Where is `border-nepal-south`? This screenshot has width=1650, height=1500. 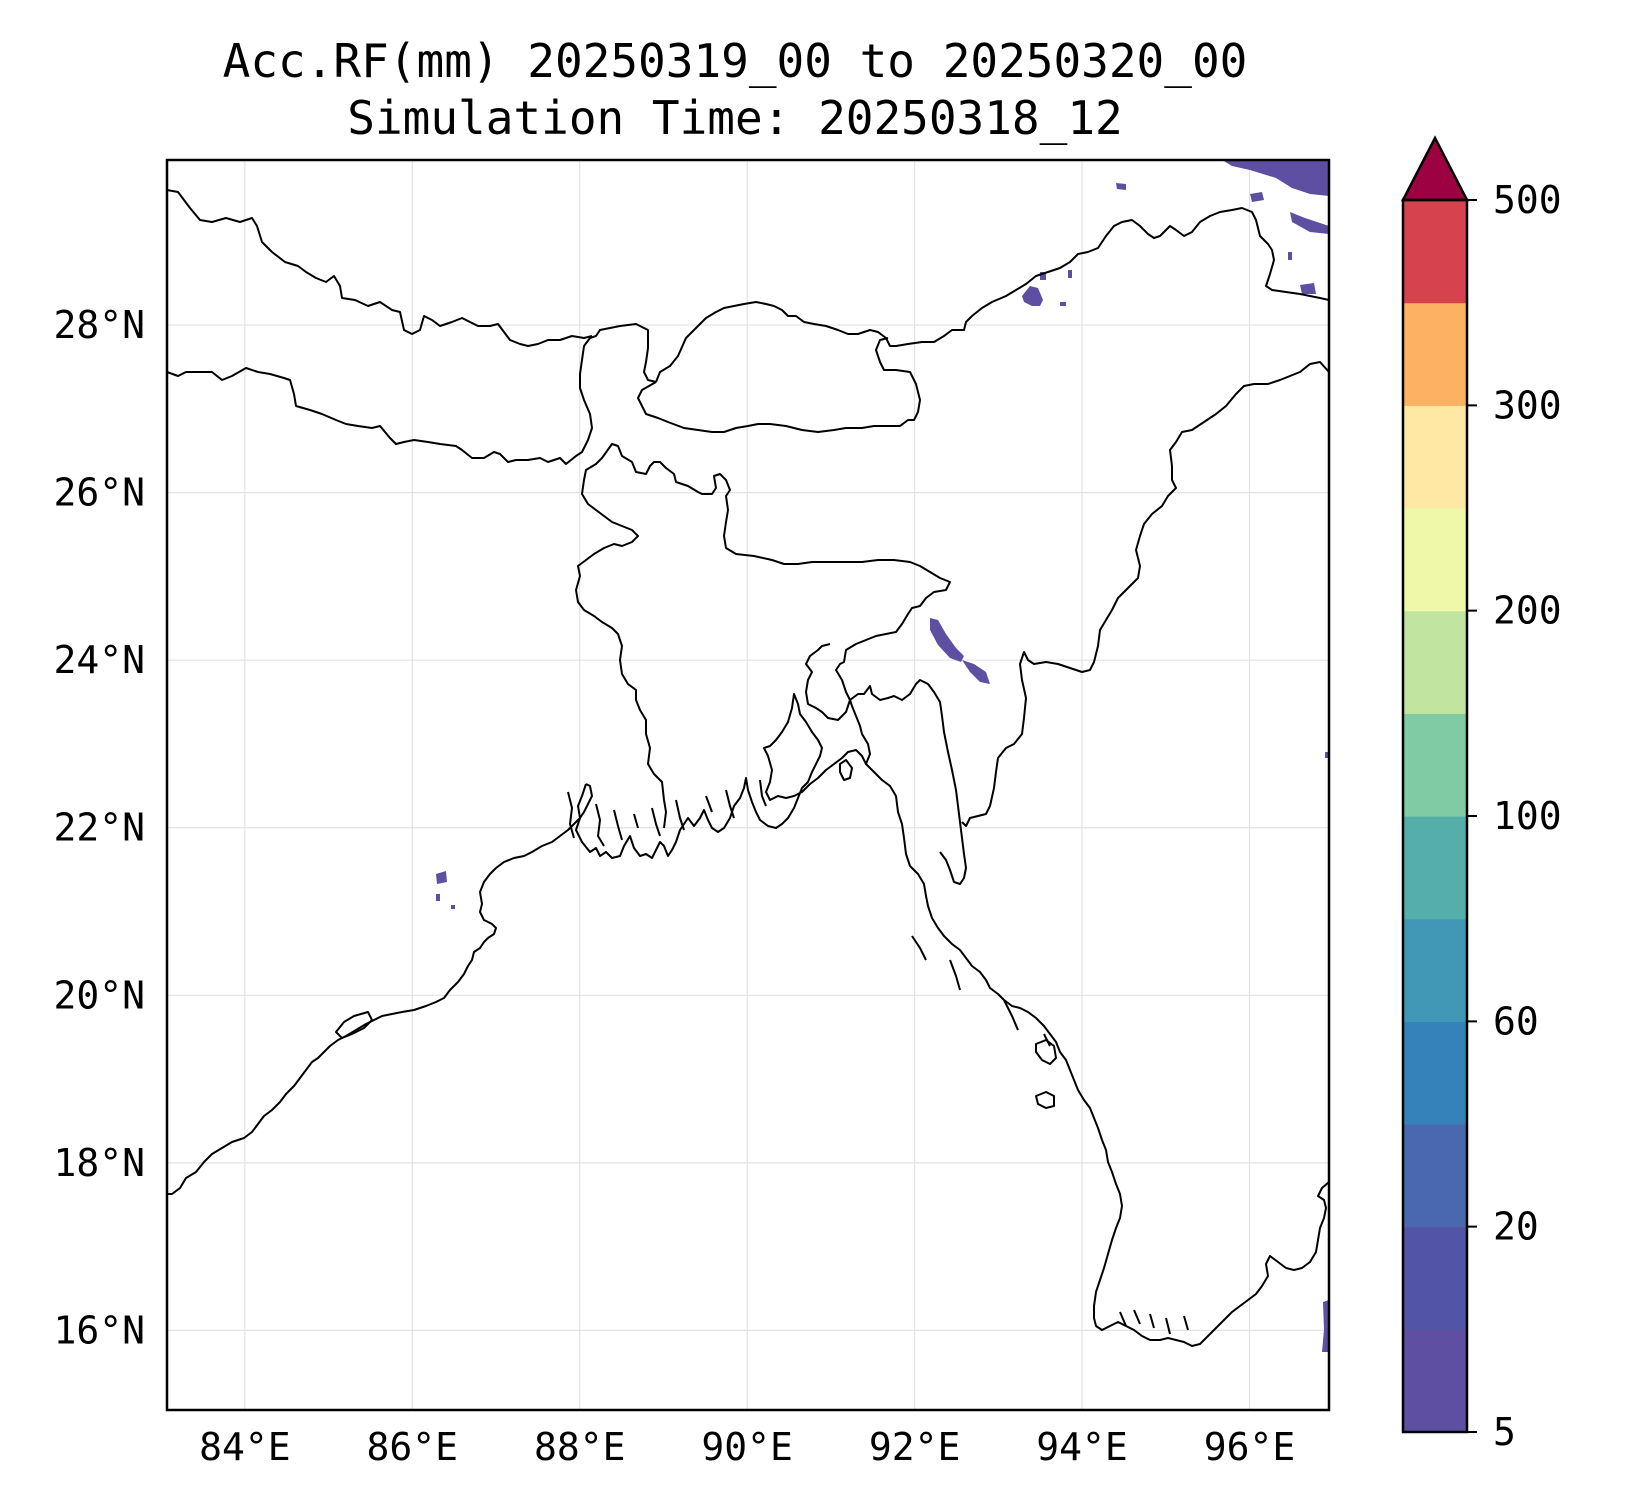 border-nepal-south is located at coordinates (411, 394).